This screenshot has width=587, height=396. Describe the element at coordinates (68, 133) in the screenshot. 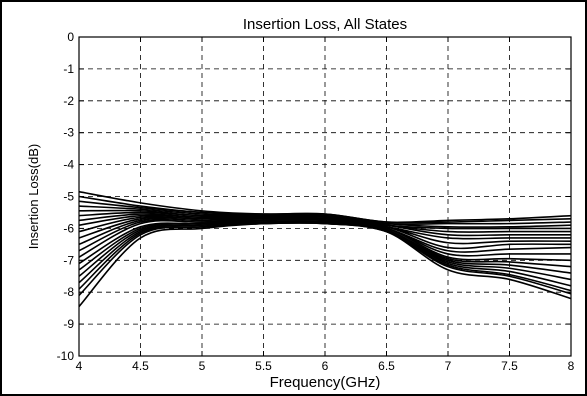

I see `y-tick-label: -3` at that location.